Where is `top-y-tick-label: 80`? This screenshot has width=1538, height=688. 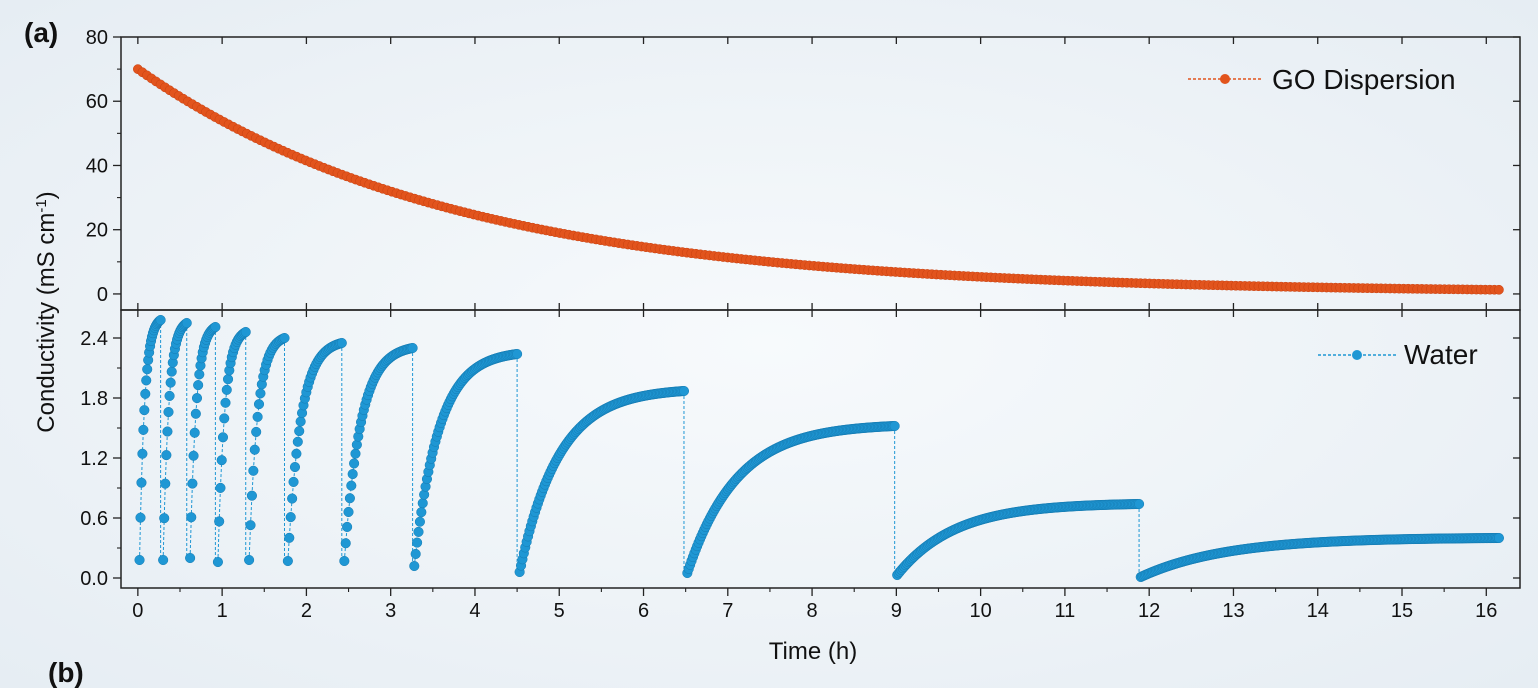 top-y-tick-label: 80 is located at coordinates (97, 38).